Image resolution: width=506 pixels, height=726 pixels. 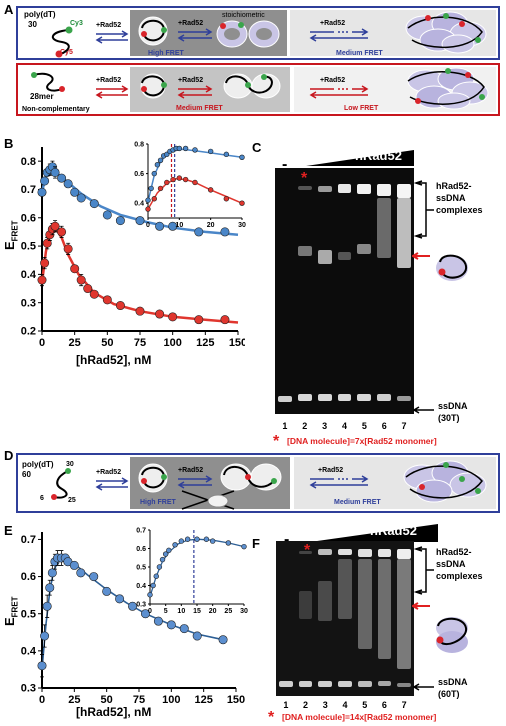 What do you see at coordinates (459, 576) in the screenshot?
I see `complex-label-line3: complexes` at bounding box center [459, 576].